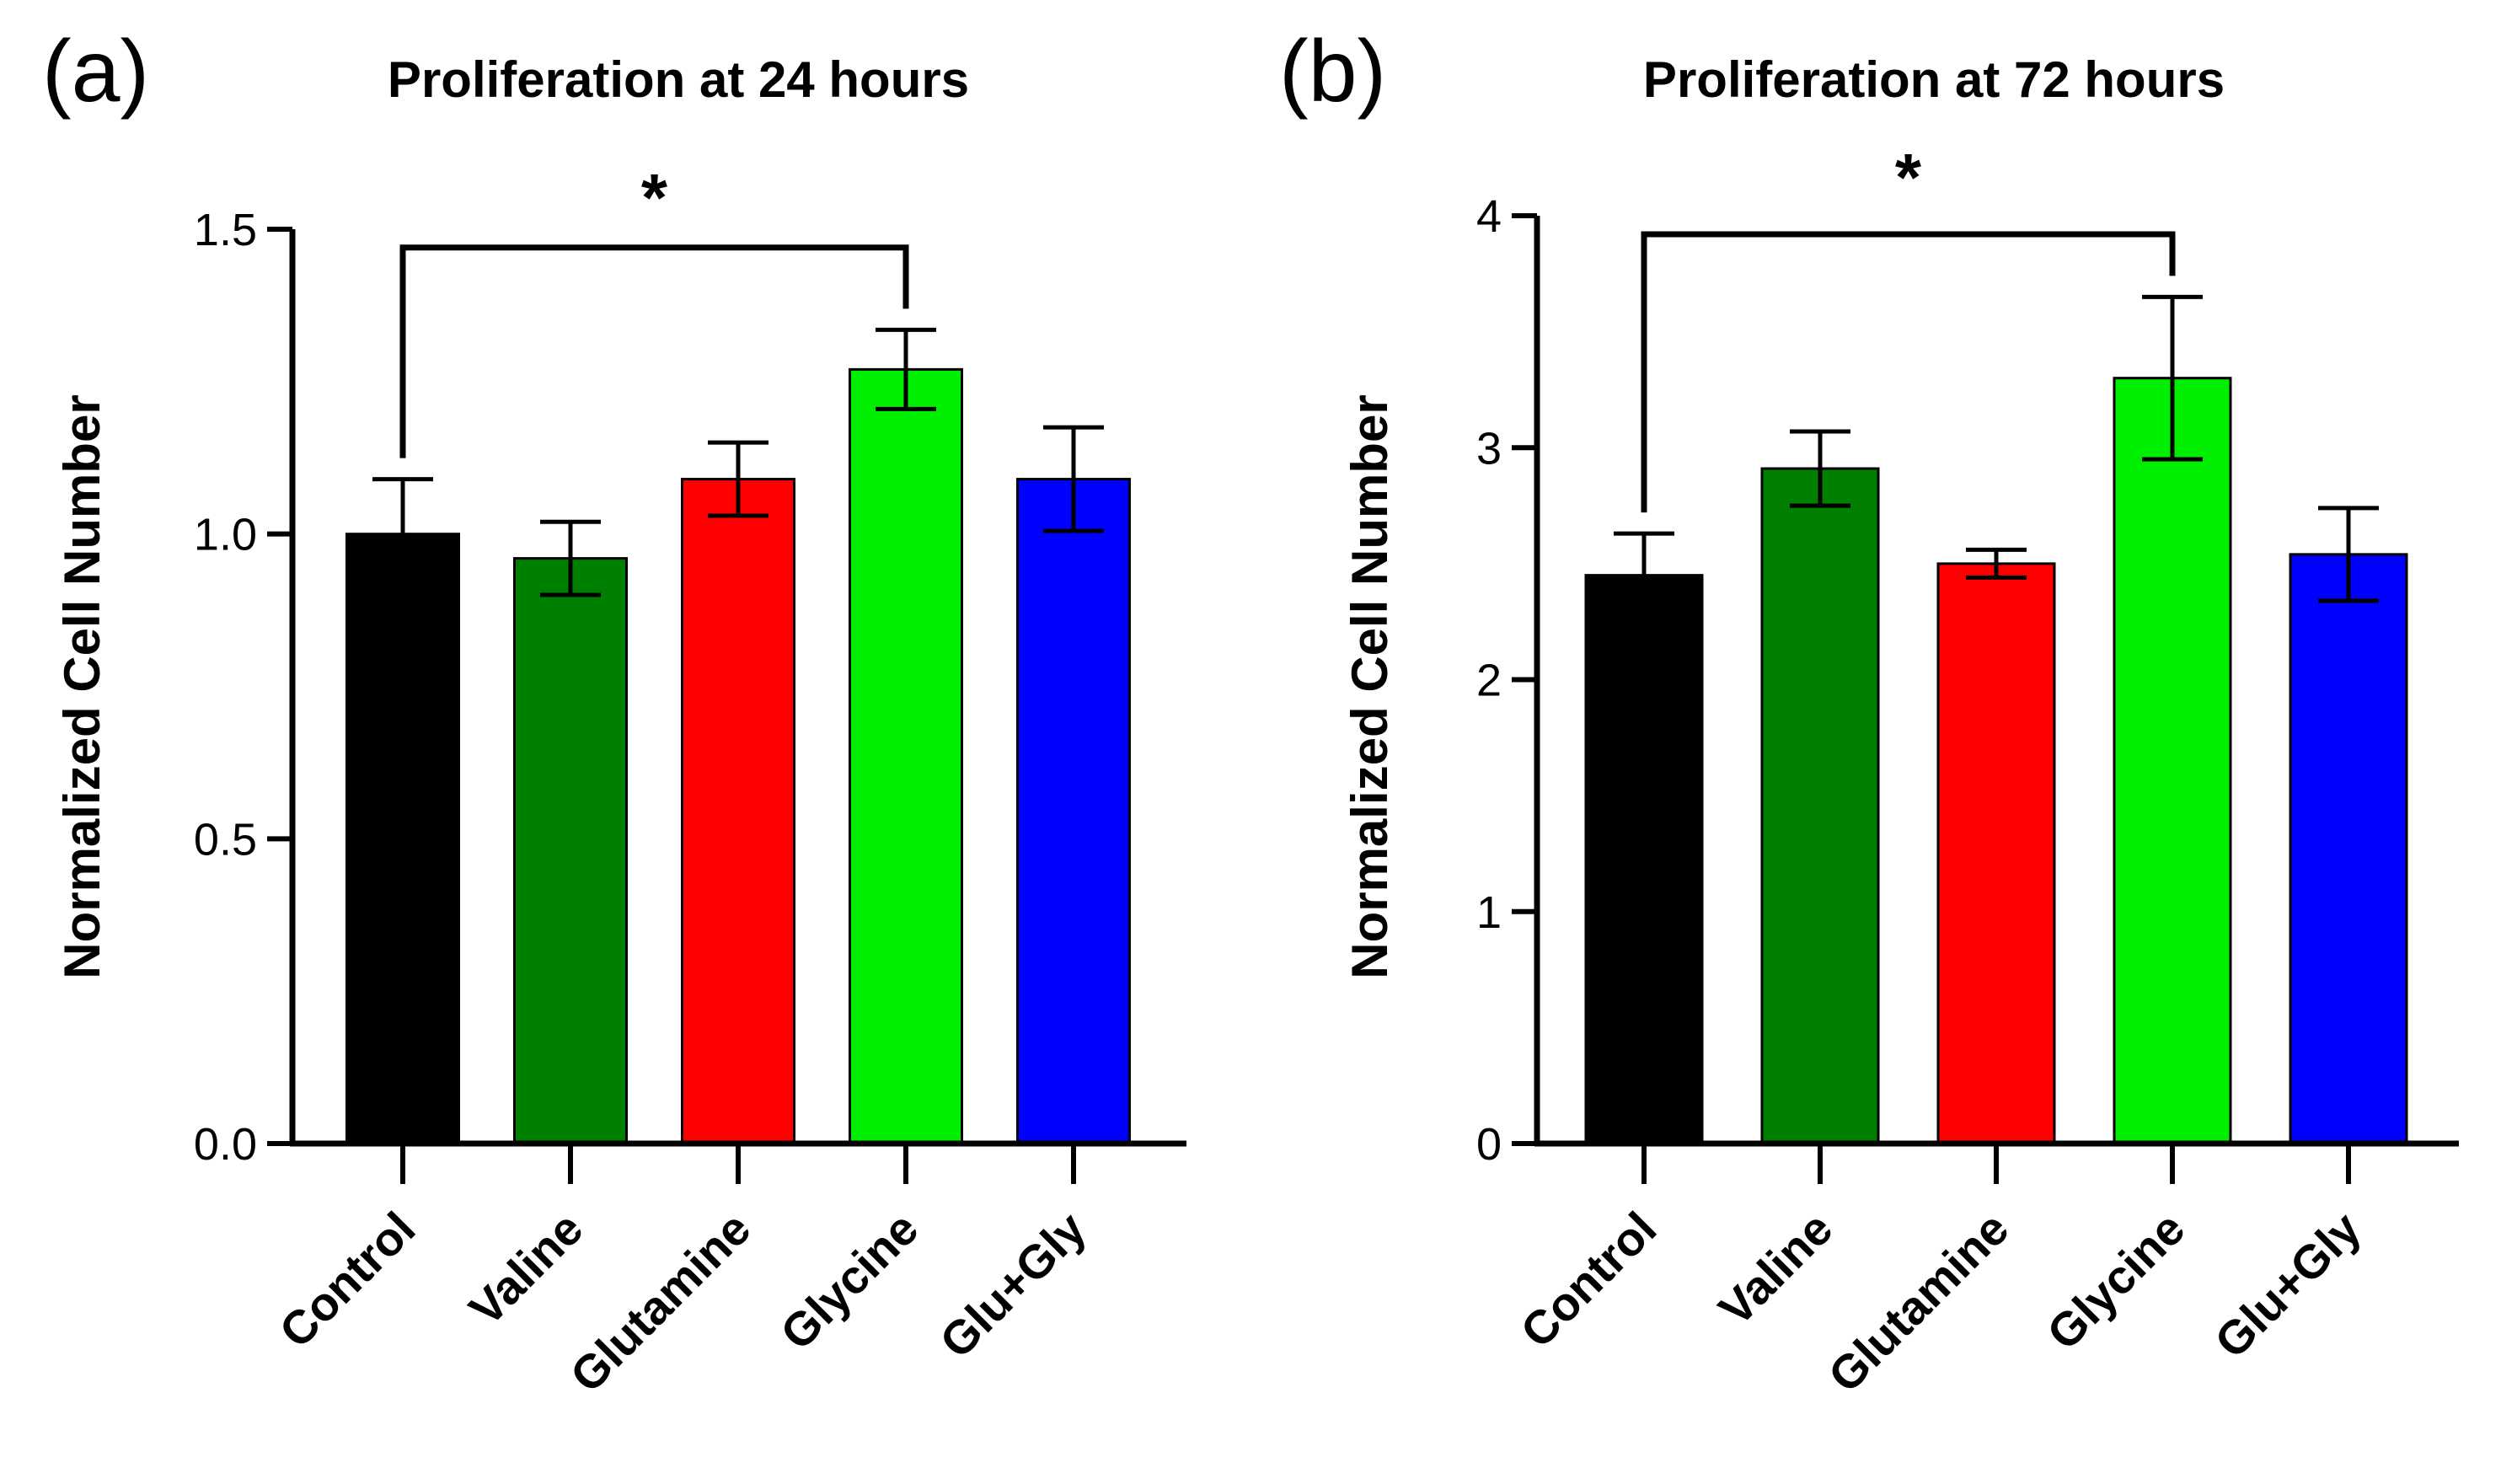 This screenshot has height=1484, width=2501. What do you see at coordinates (225, 535) in the screenshot?
I see `y-tick-label: 1.0` at bounding box center [225, 535].